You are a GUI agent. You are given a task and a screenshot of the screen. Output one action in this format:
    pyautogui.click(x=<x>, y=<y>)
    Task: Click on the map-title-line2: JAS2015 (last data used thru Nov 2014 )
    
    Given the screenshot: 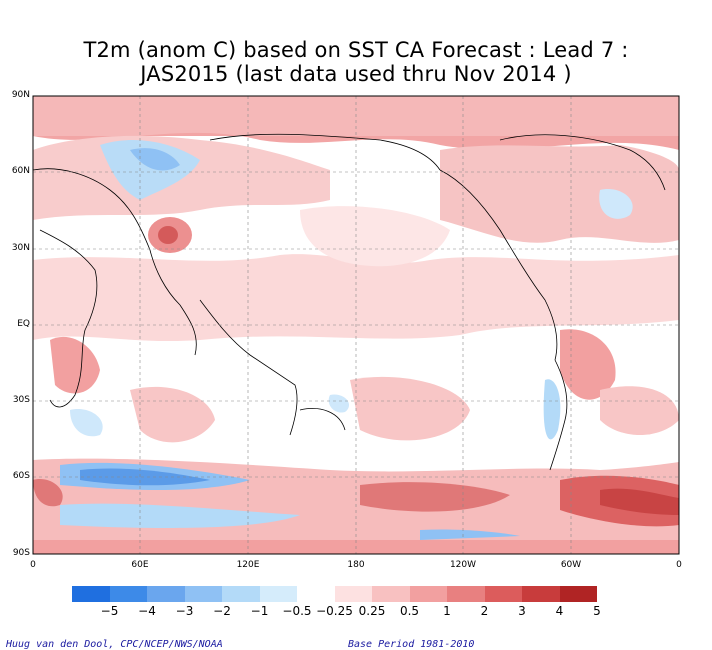 What is the action you would take?
    pyautogui.click(x=356, y=74)
    